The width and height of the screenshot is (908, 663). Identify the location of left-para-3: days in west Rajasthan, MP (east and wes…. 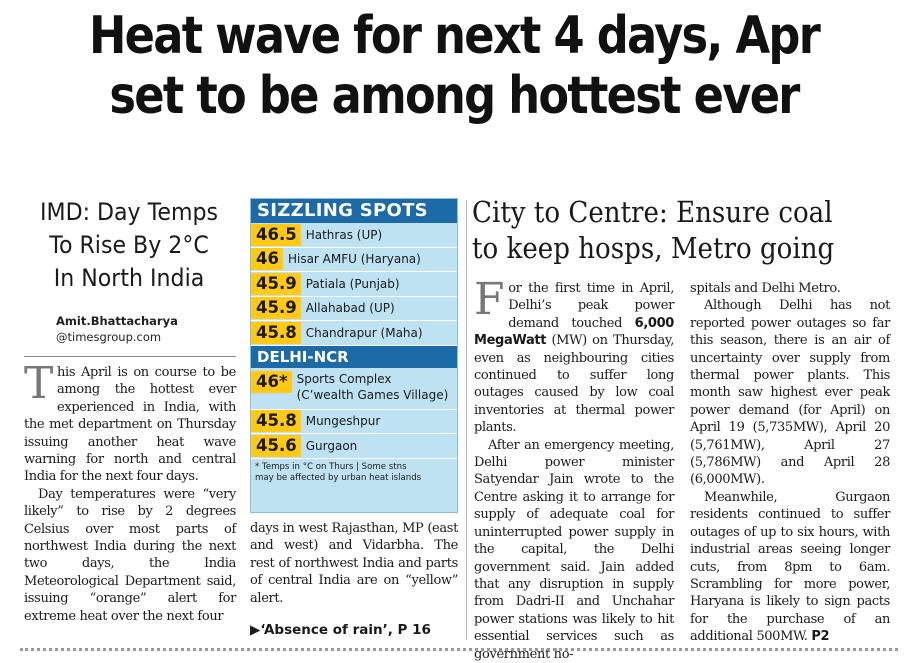
(354, 563).